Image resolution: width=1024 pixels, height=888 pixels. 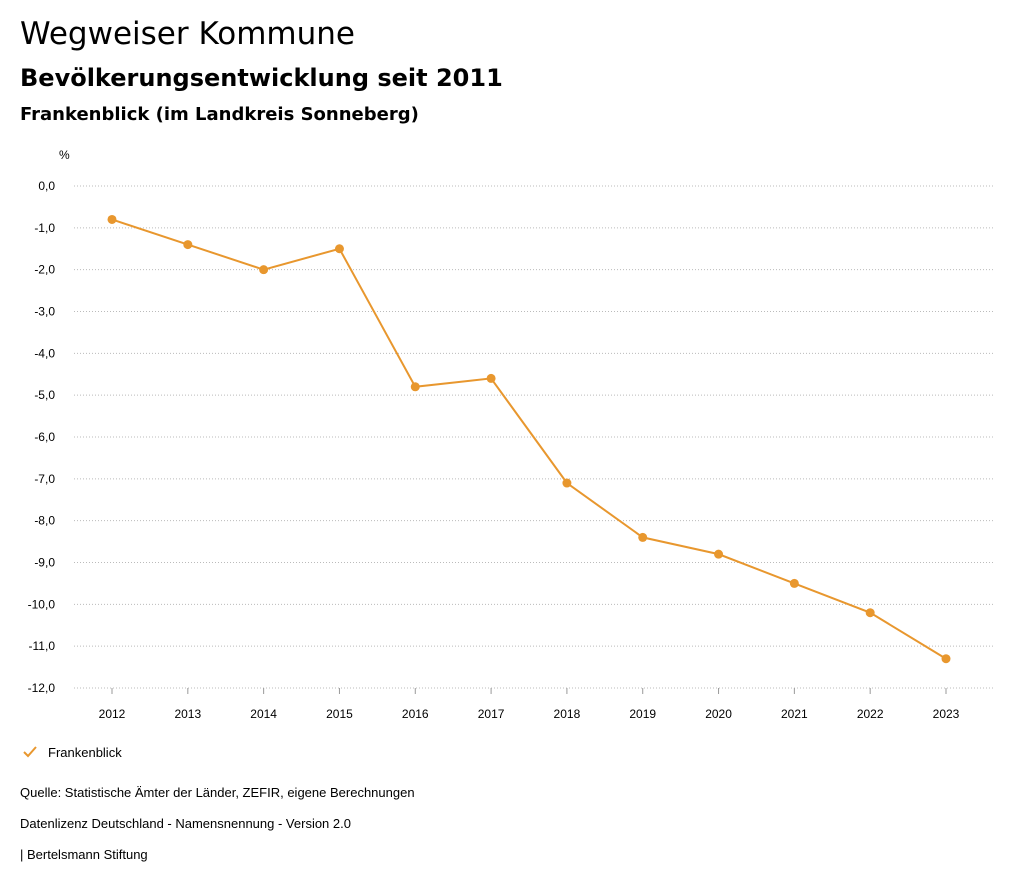 What do you see at coordinates (64, 155) in the screenshot?
I see `y-unit-label: %` at bounding box center [64, 155].